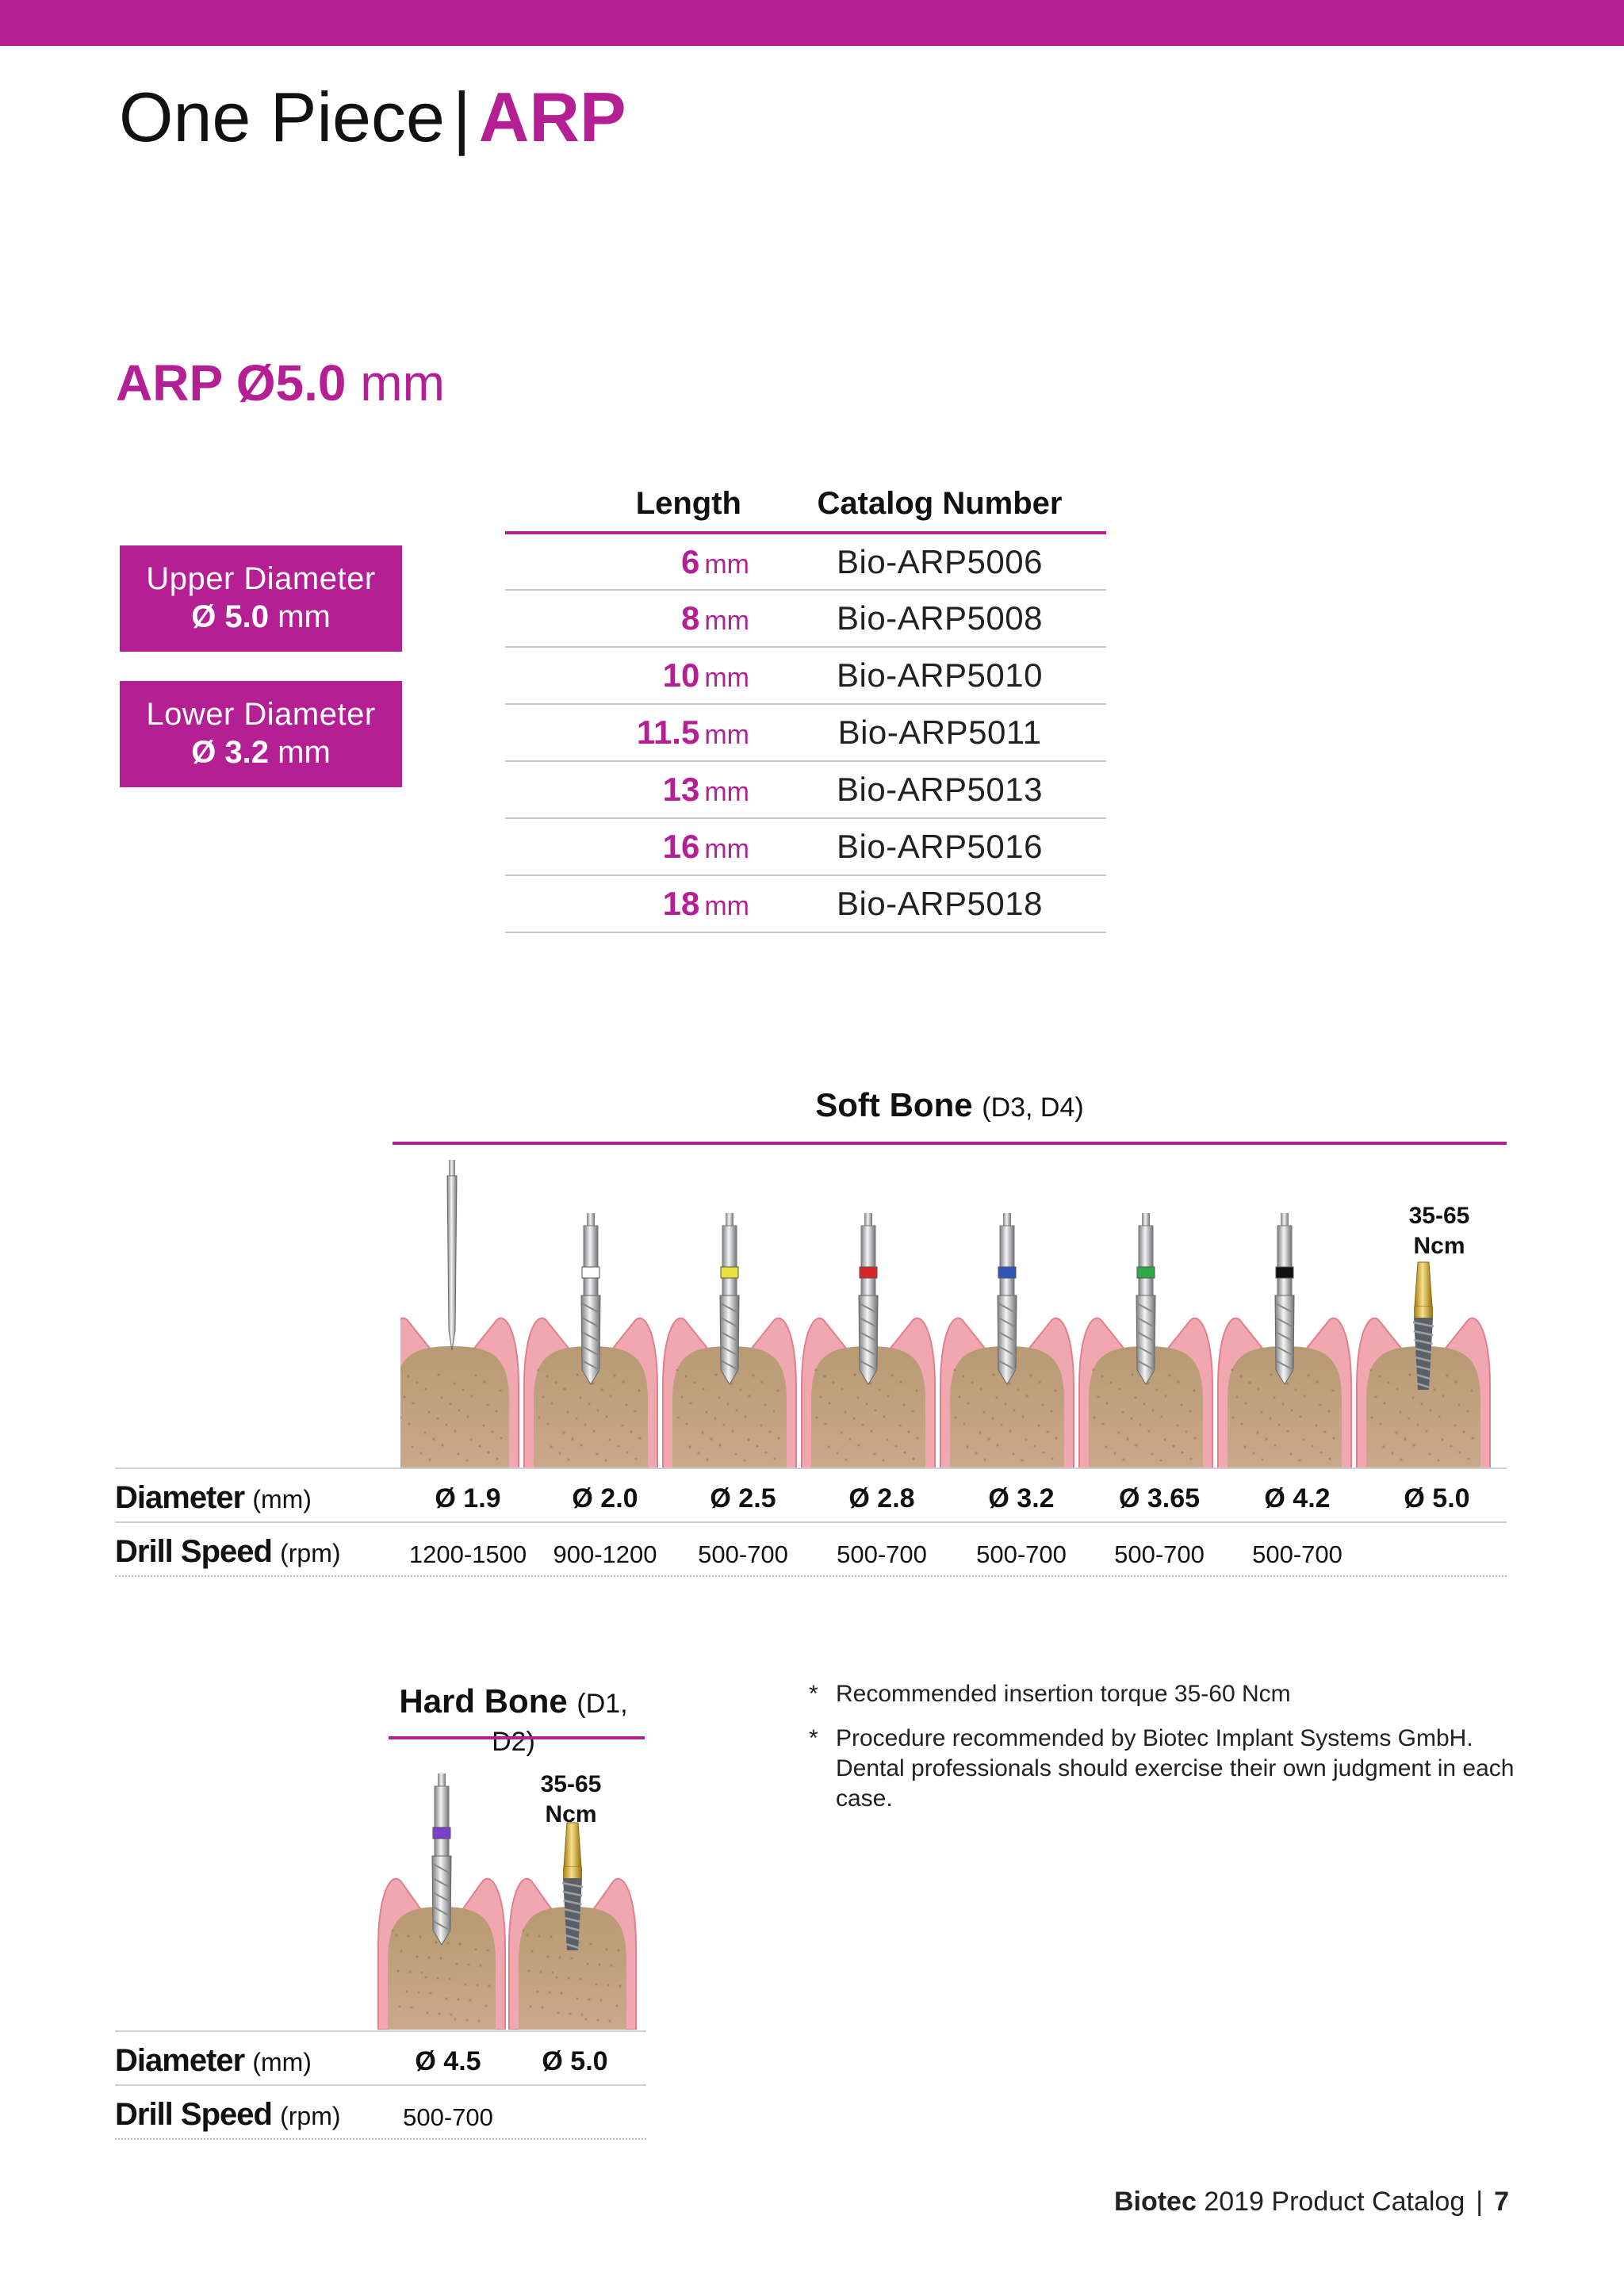 The image size is (1624, 2296). What do you see at coordinates (311, 382) in the screenshot?
I see `section-title-value: 5.0` at bounding box center [311, 382].